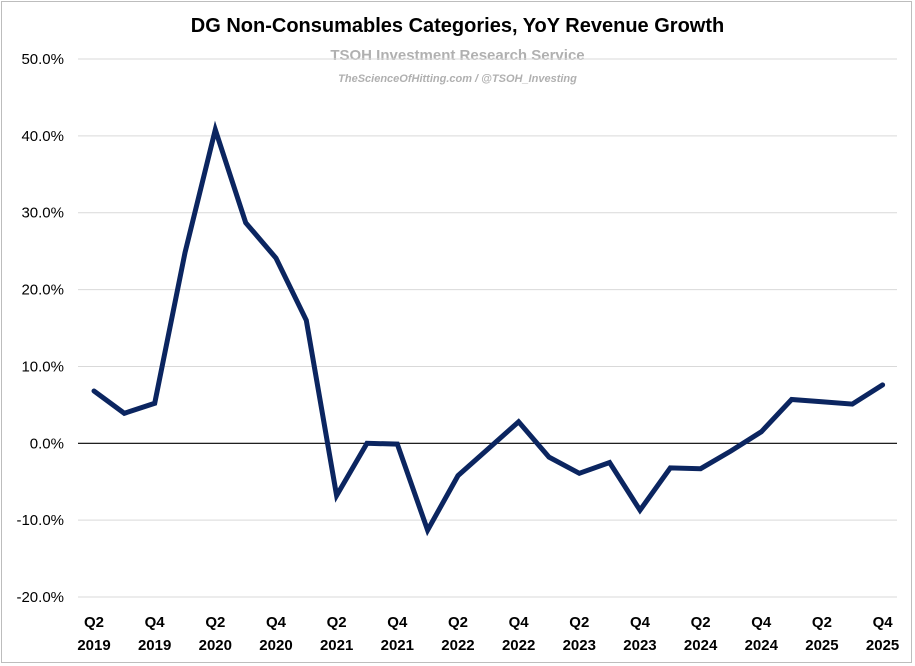 The image size is (915, 666). Describe the element at coordinates (457, 55) in the screenshot. I see `watermark-title: TSOH Investment Research Service` at that location.